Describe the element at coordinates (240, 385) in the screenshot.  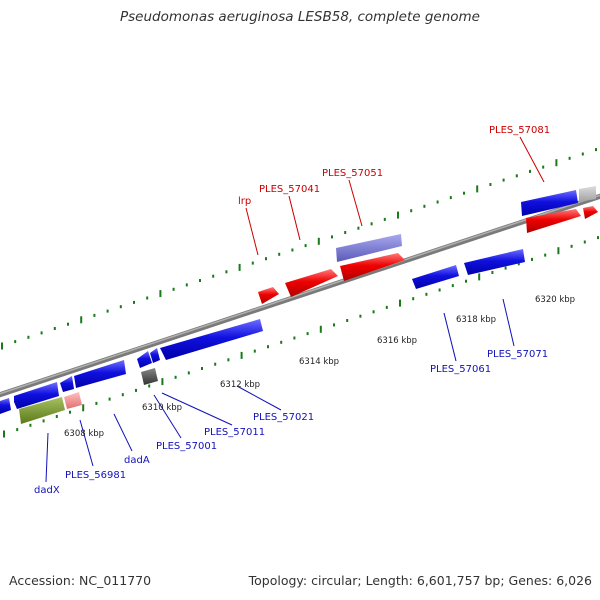
I see `tick-label-6312: 6312 kbp` at that location.